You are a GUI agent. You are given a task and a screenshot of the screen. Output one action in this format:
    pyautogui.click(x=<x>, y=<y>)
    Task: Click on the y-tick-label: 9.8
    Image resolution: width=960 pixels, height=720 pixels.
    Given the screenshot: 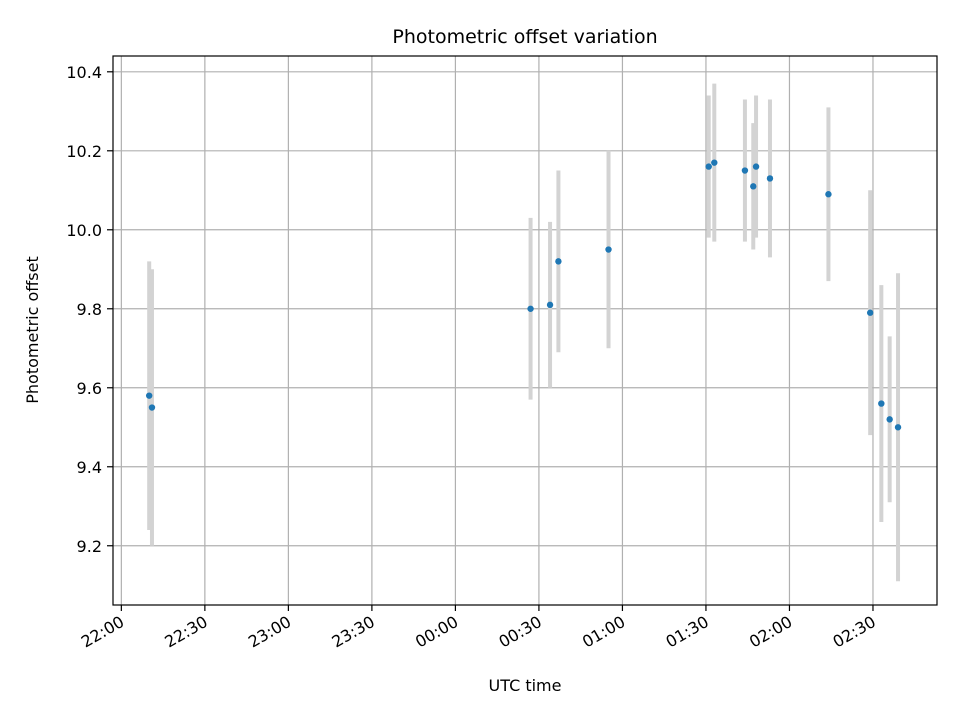 What is the action you would take?
    pyautogui.click(x=89, y=309)
    